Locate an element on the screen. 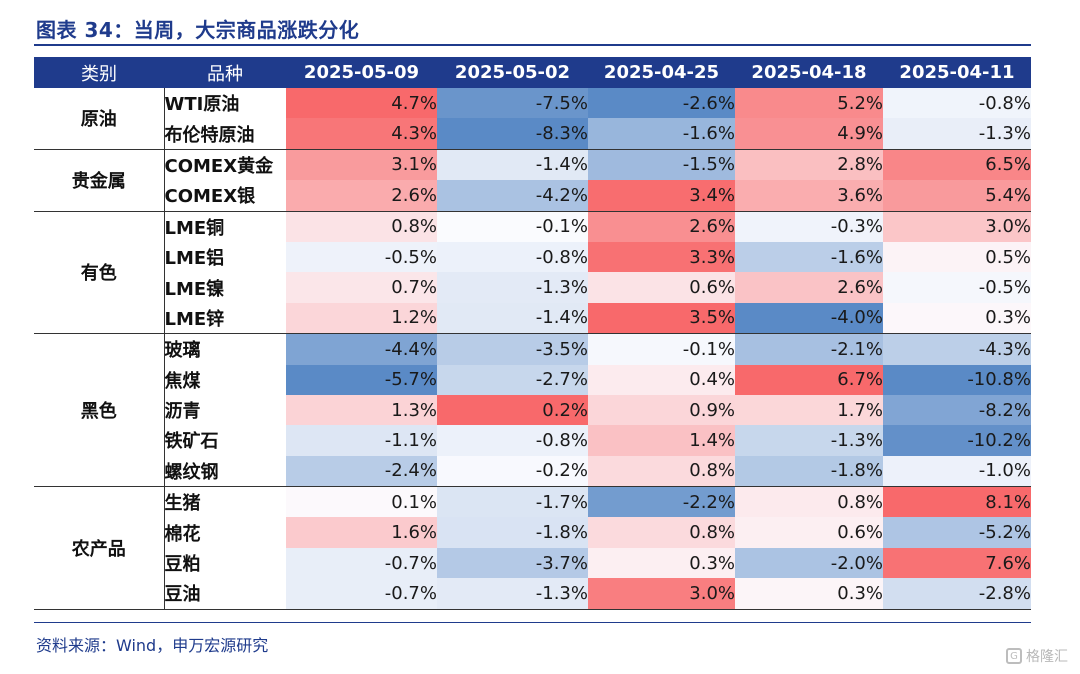 Image resolution: width=1080 pixels, height=674 pixels. table-row: LME铝 -0.5% -0.8% 3.3% -1.6% 0.5% is located at coordinates (532, 257).